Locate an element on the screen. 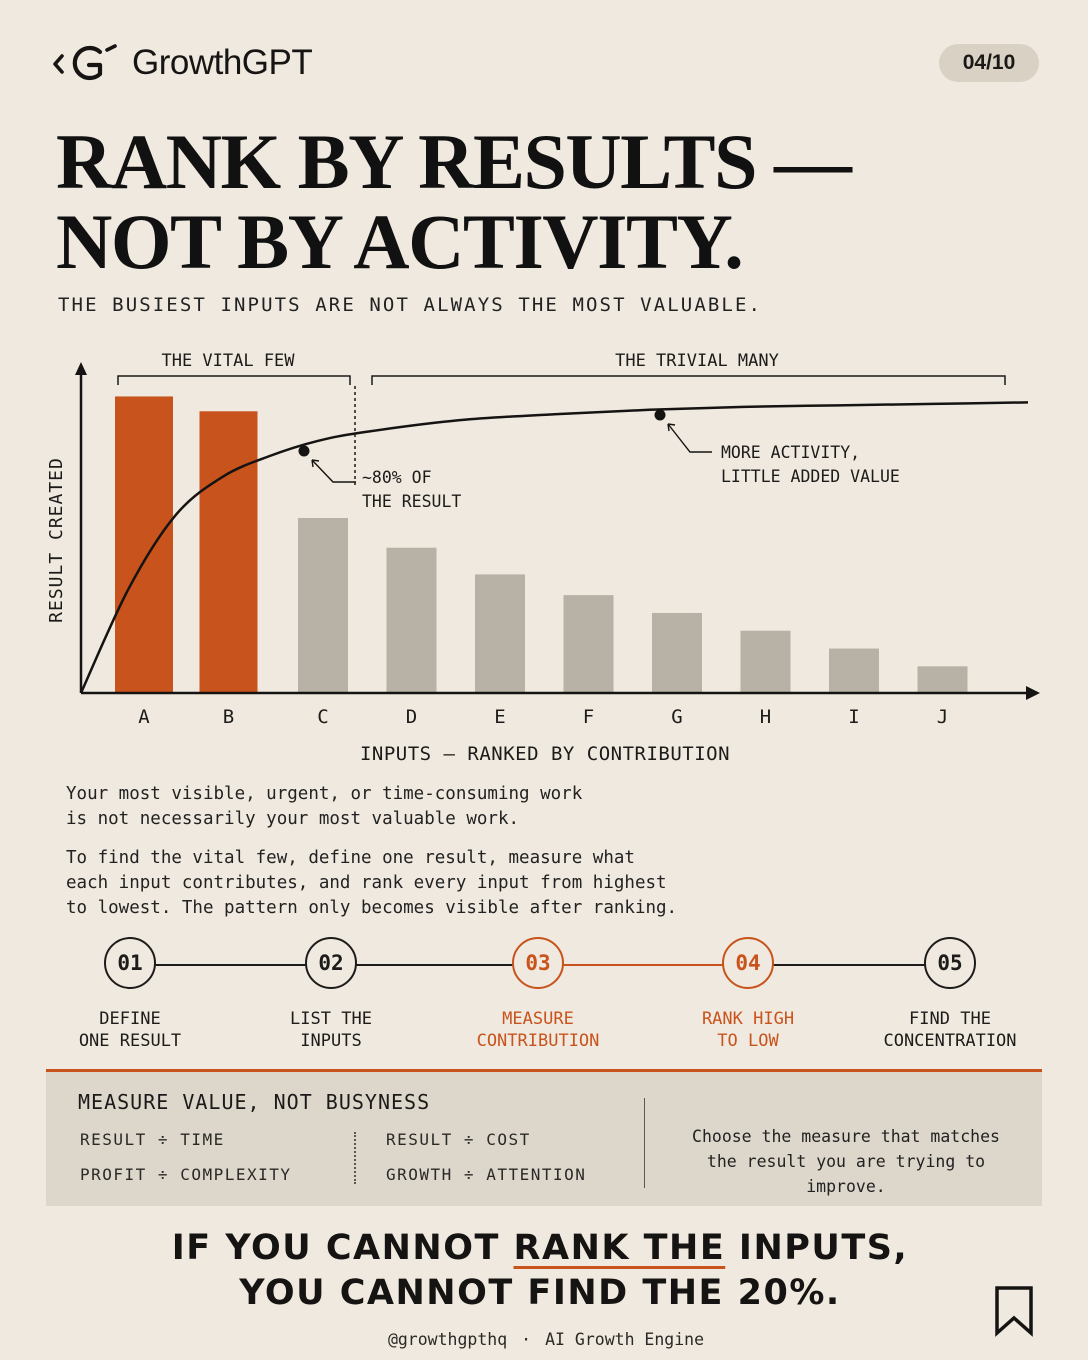 The image size is (1088, 1360). headline-line-2: NOT BY ACTIVITY. is located at coordinates (400, 241).